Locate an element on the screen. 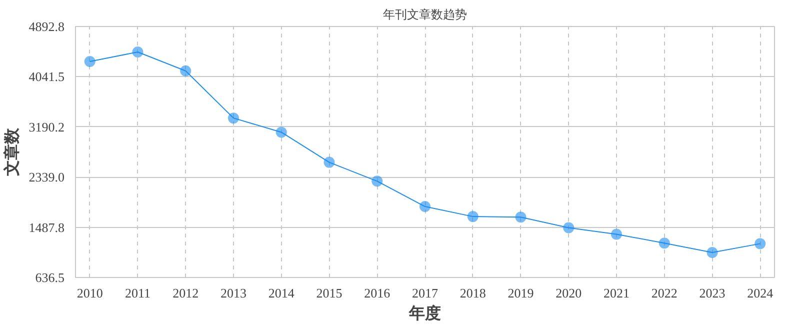 The image size is (806, 330). x-tick-label: 2022 is located at coordinates (664, 293).